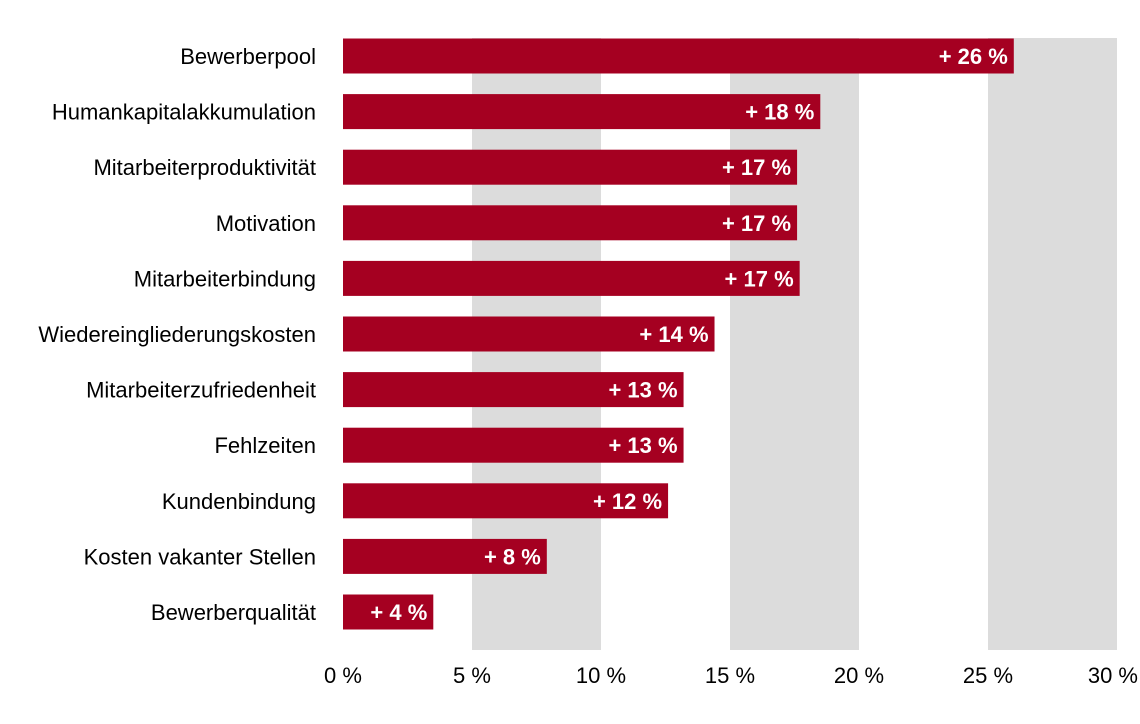  Describe the element at coordinates (200, 556) in the screenshot. I see `category-label-10: Kosten vakanter Stellen` at that location.